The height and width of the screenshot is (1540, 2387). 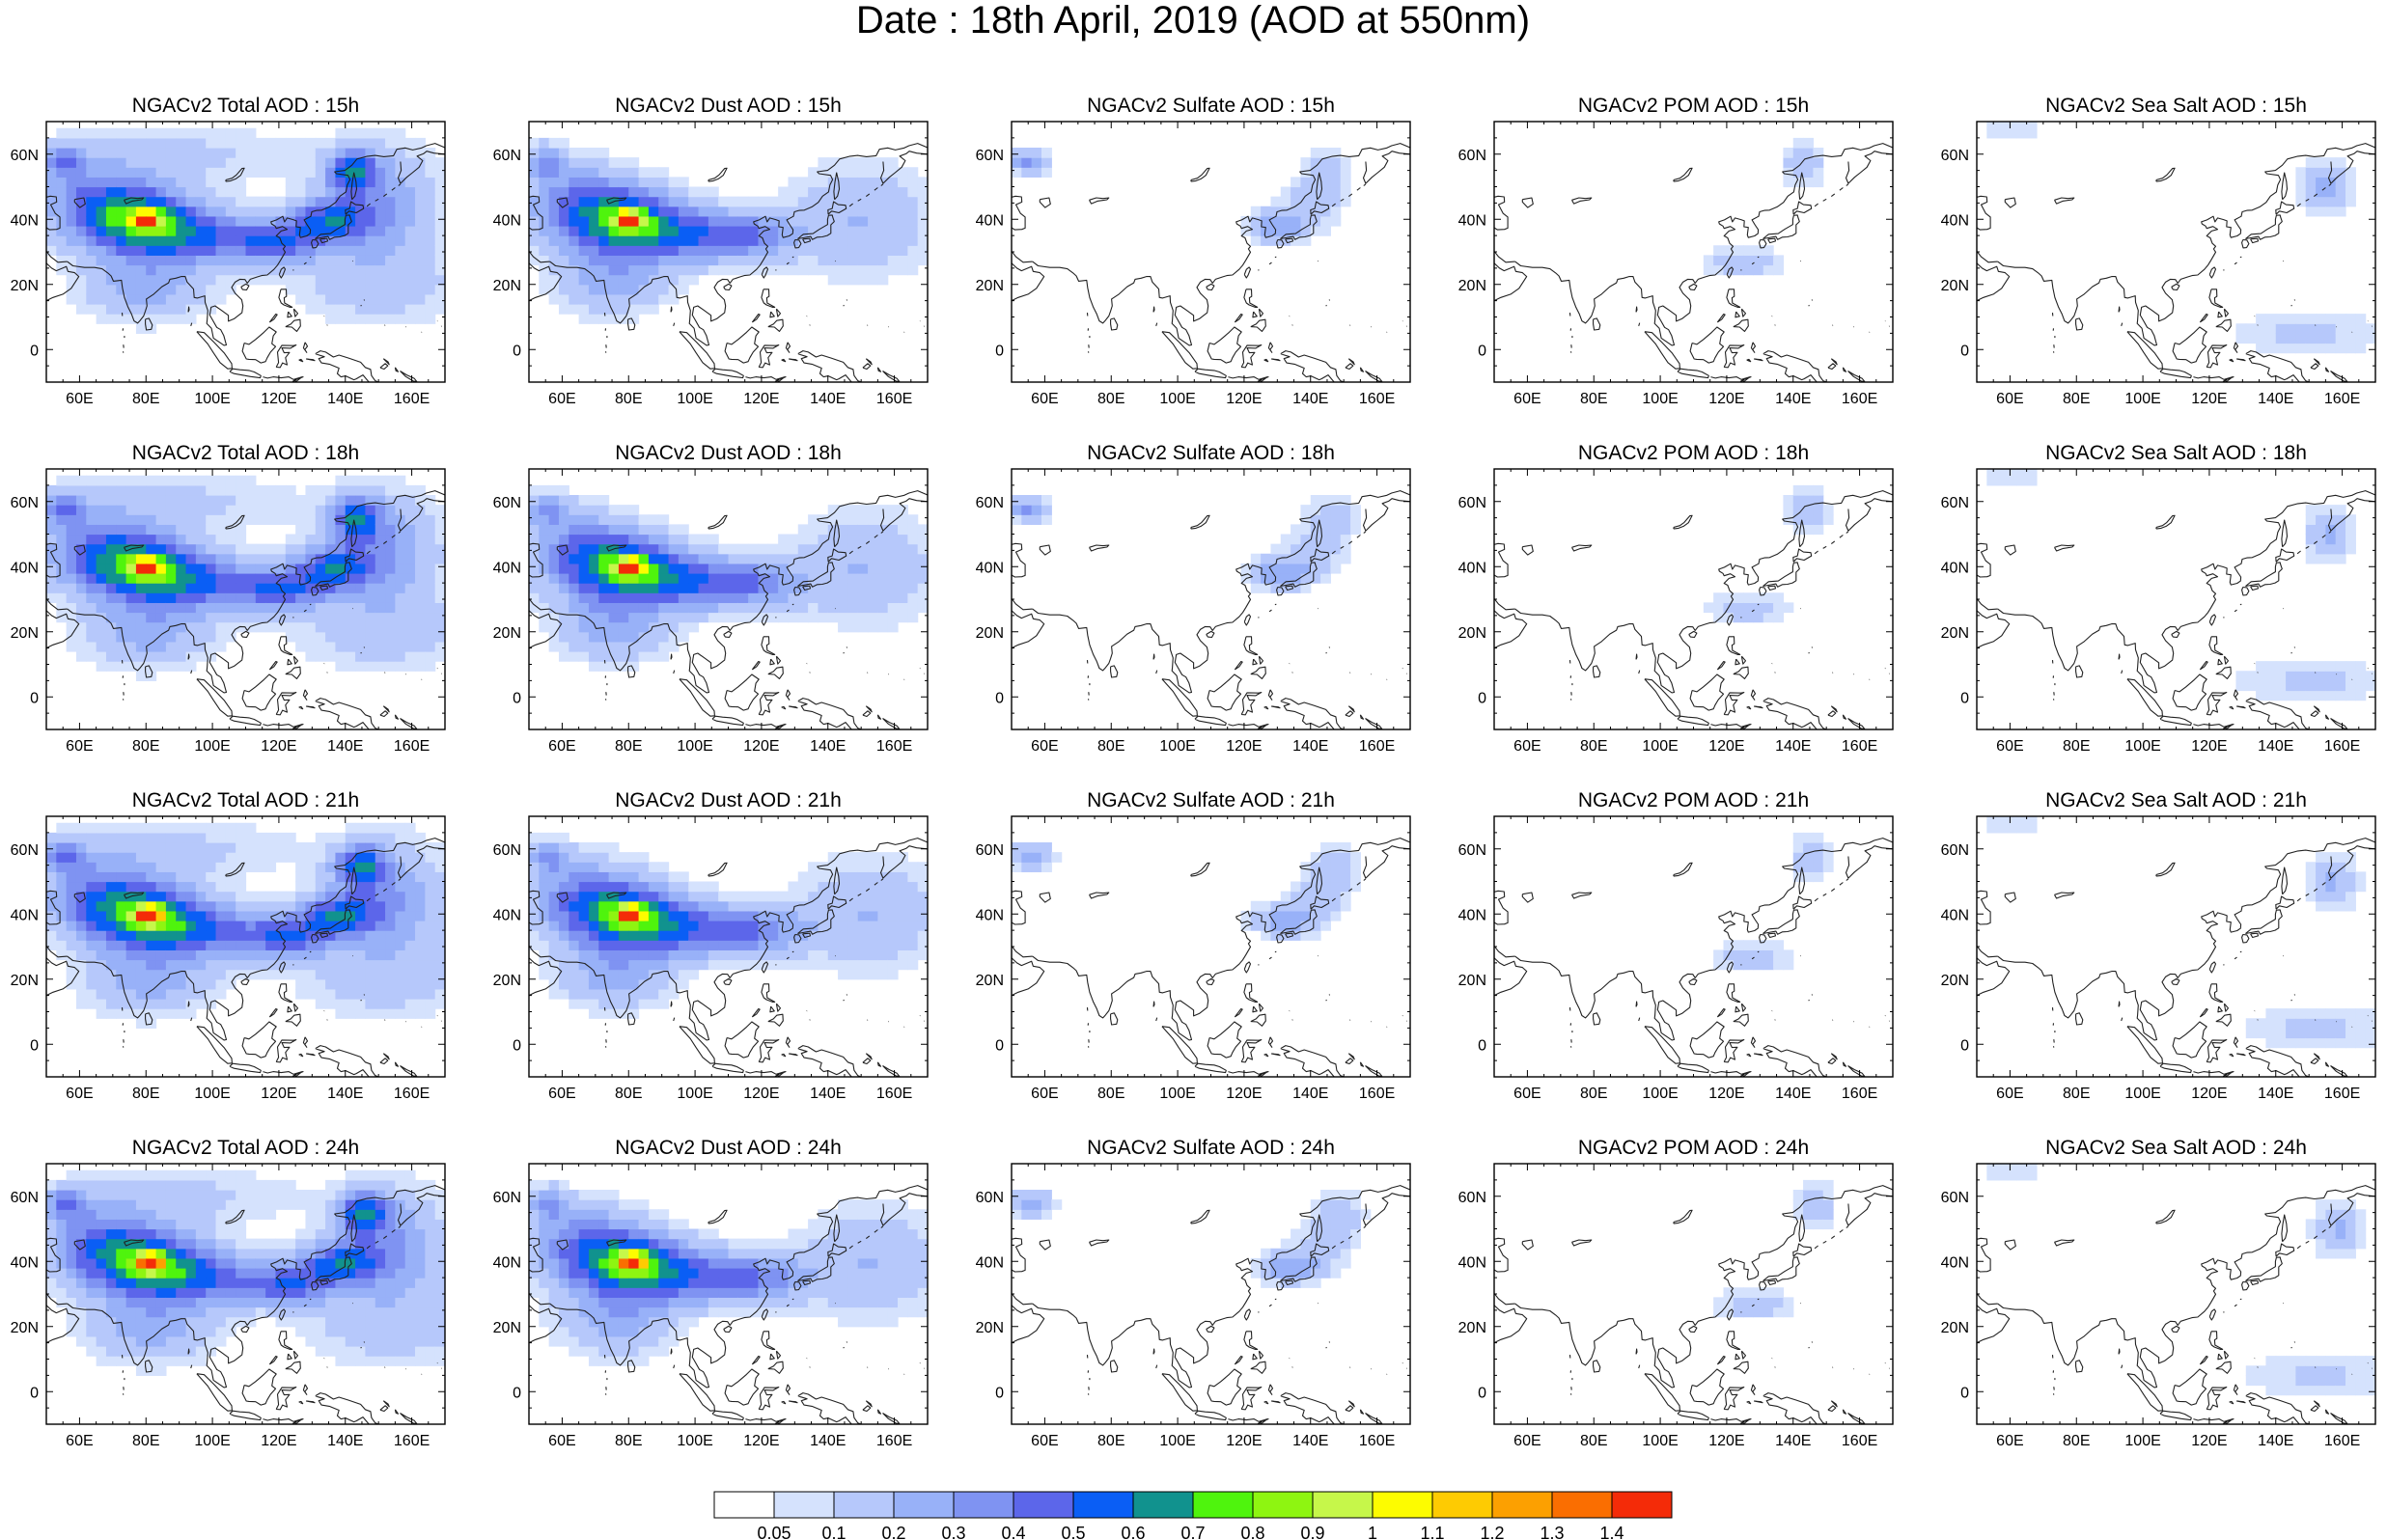 I want to click on panel-title: NGACv2 Sulfate AOD : 18h, so click(x=1211, y=453).